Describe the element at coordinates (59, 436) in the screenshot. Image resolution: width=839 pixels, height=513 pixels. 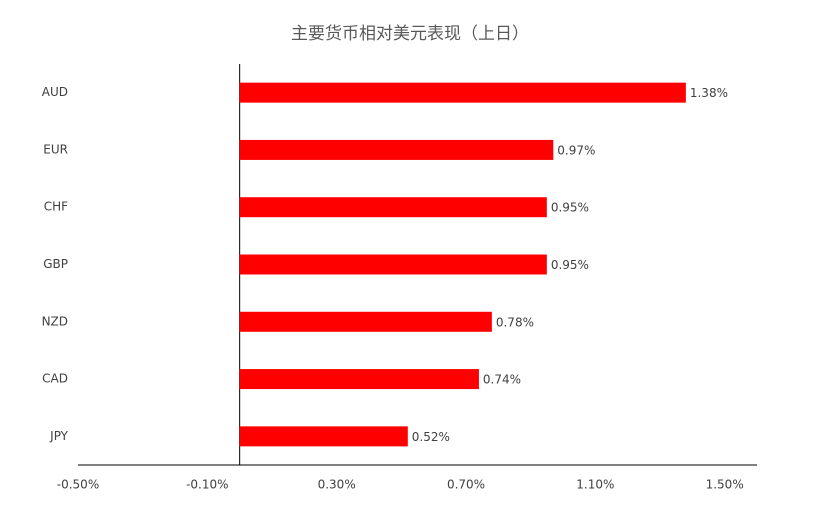
I see `y-tick-label: JPY` at that location.